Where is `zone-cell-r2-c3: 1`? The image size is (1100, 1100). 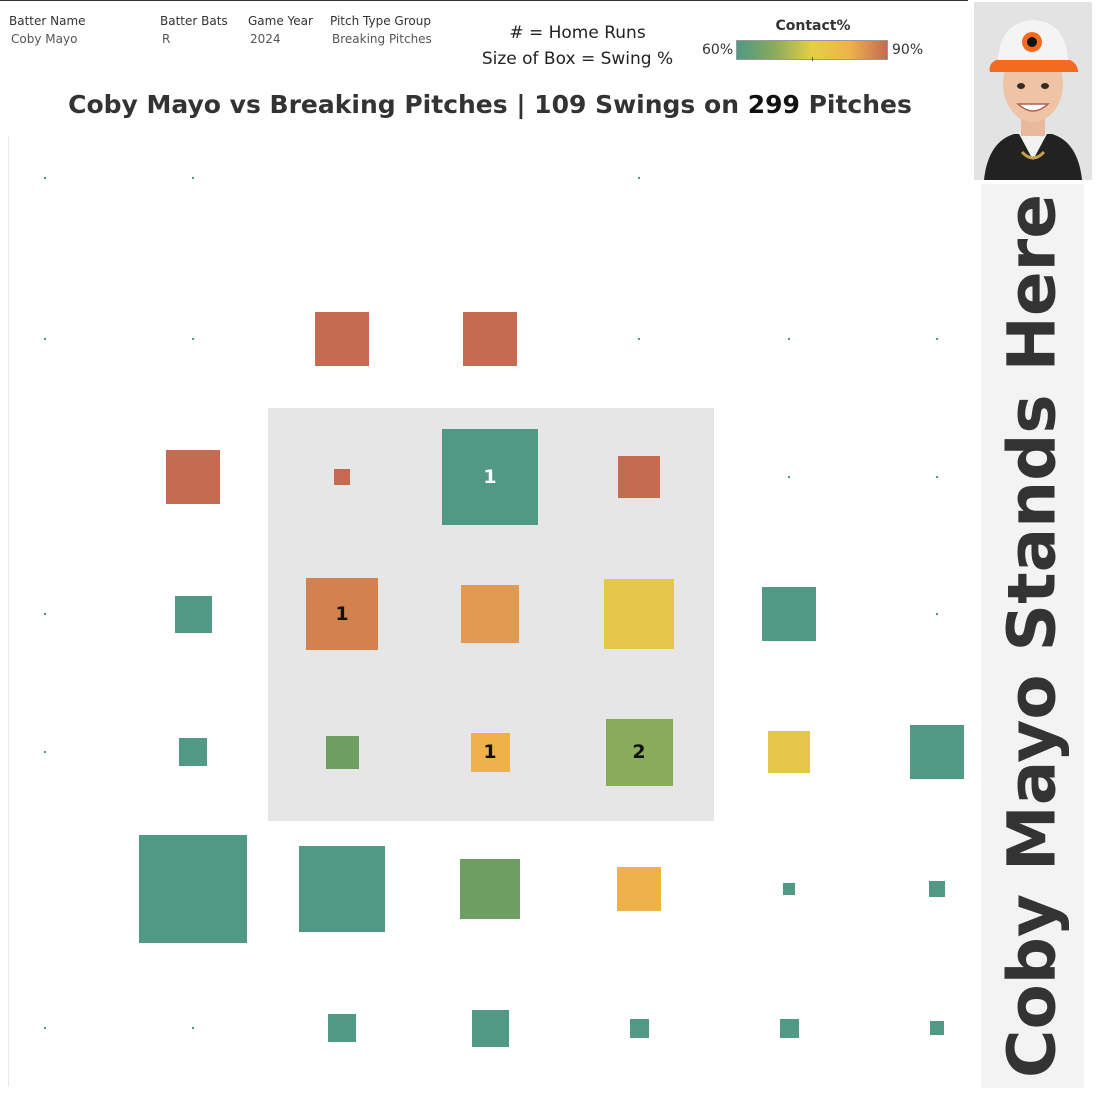 zone-cell-r2-c3: 1 is located at coordinates (490, 477).